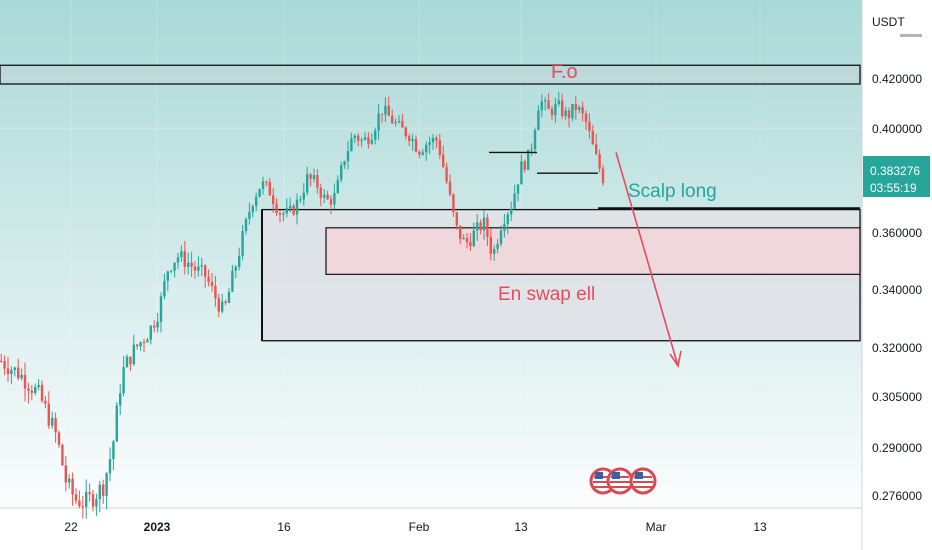 This screenshot has width=932, height=550. What do you see at coordinates (897, 290) in the screenshot?
I see `price-tick-label: 0.340000` at bounding box center [897, 290].